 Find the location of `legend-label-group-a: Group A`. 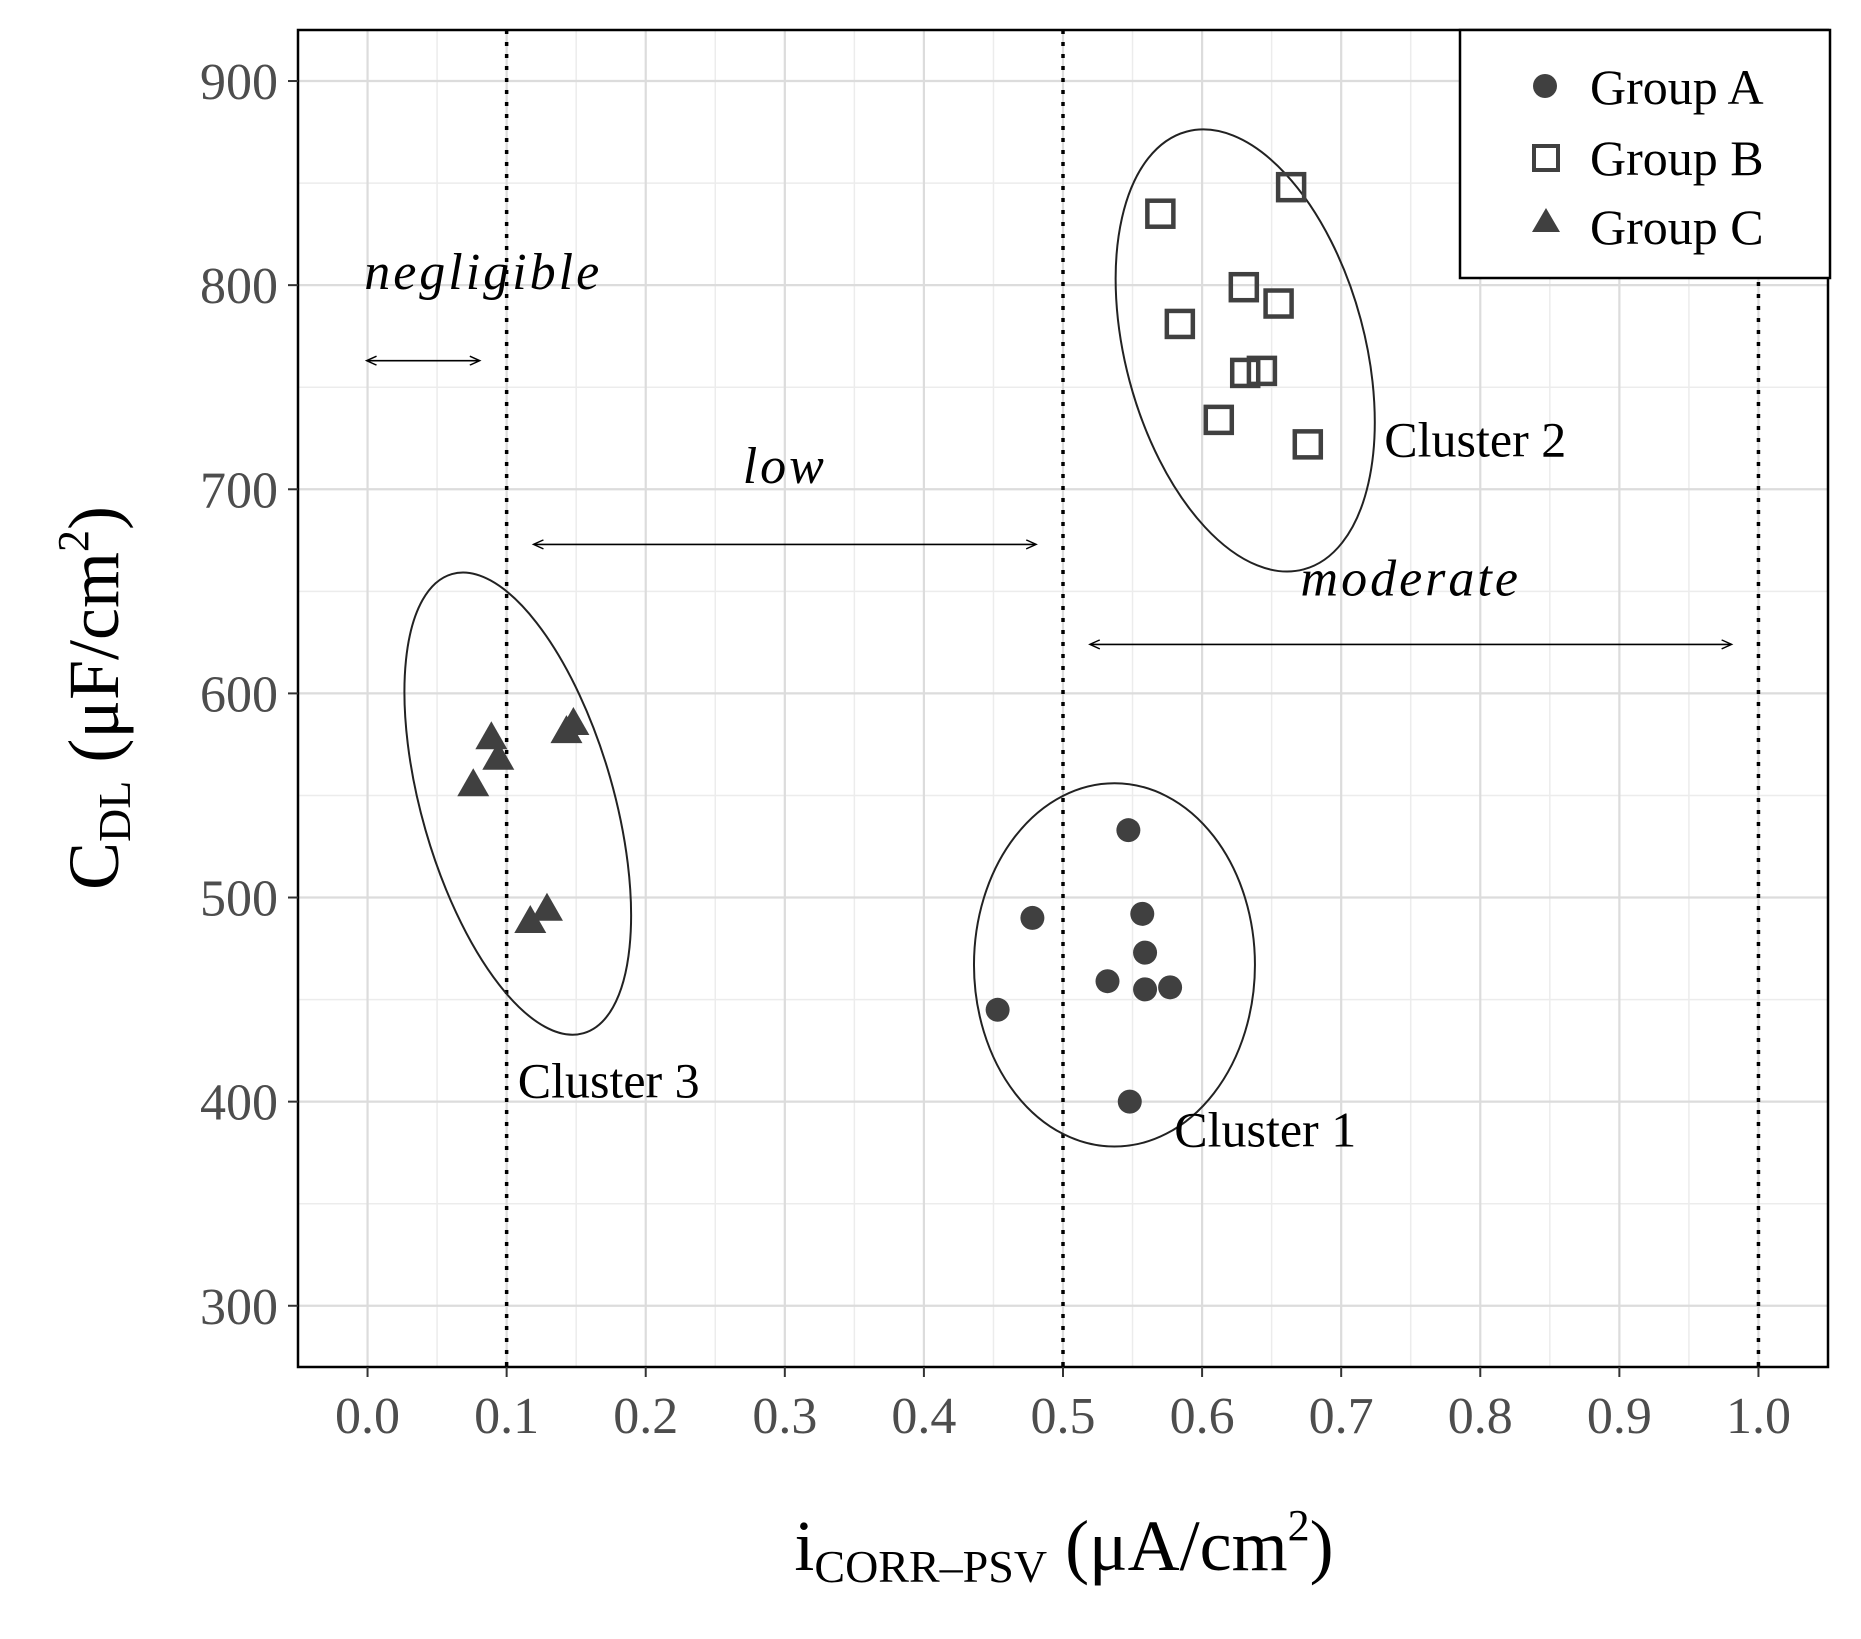

legend-label-group-a: Group A is located at coordinates (1677, 87).